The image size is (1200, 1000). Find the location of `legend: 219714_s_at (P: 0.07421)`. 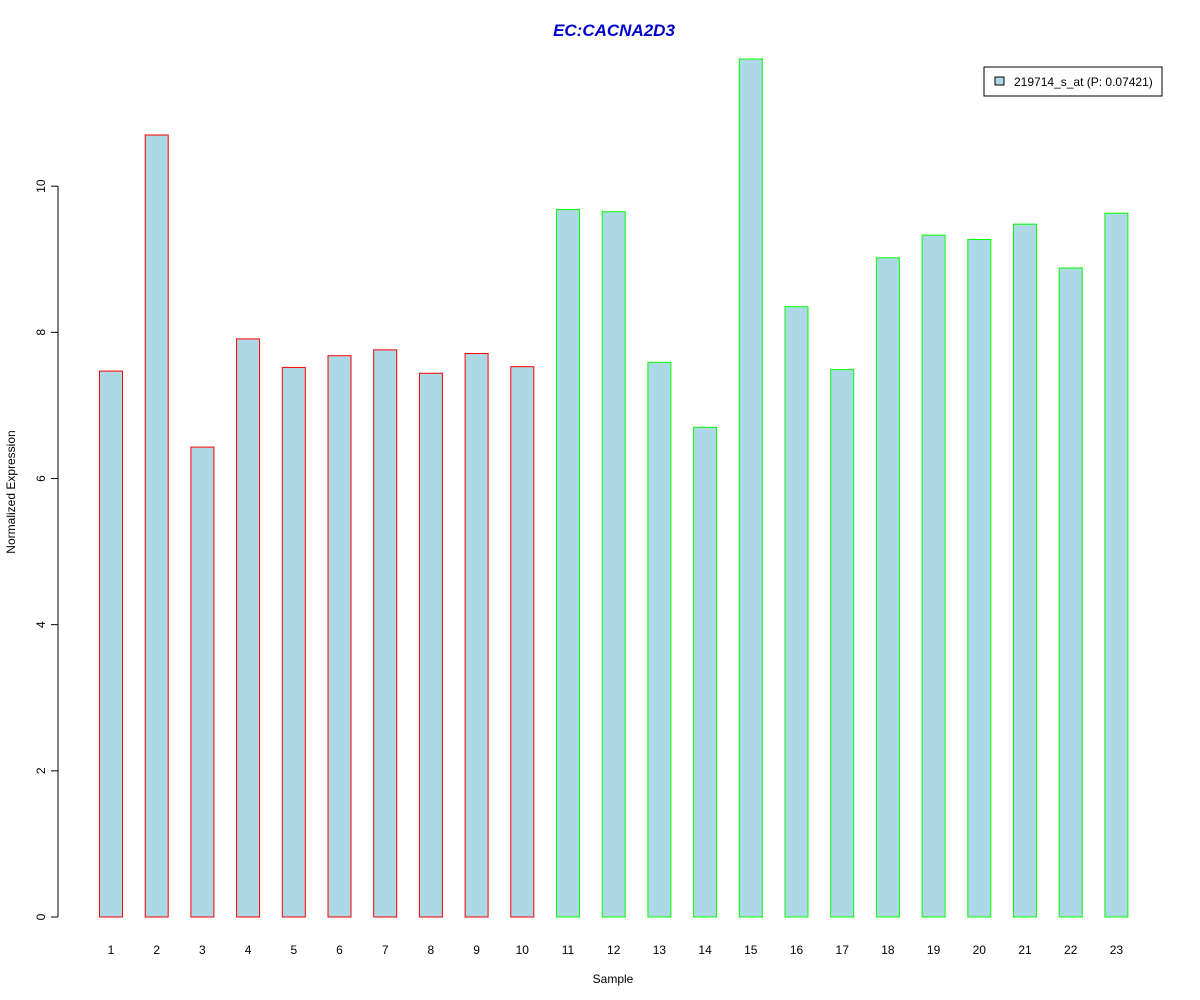

legend: 219714_s_at (P: 0.07421) is located at coordinates (1073, 81).